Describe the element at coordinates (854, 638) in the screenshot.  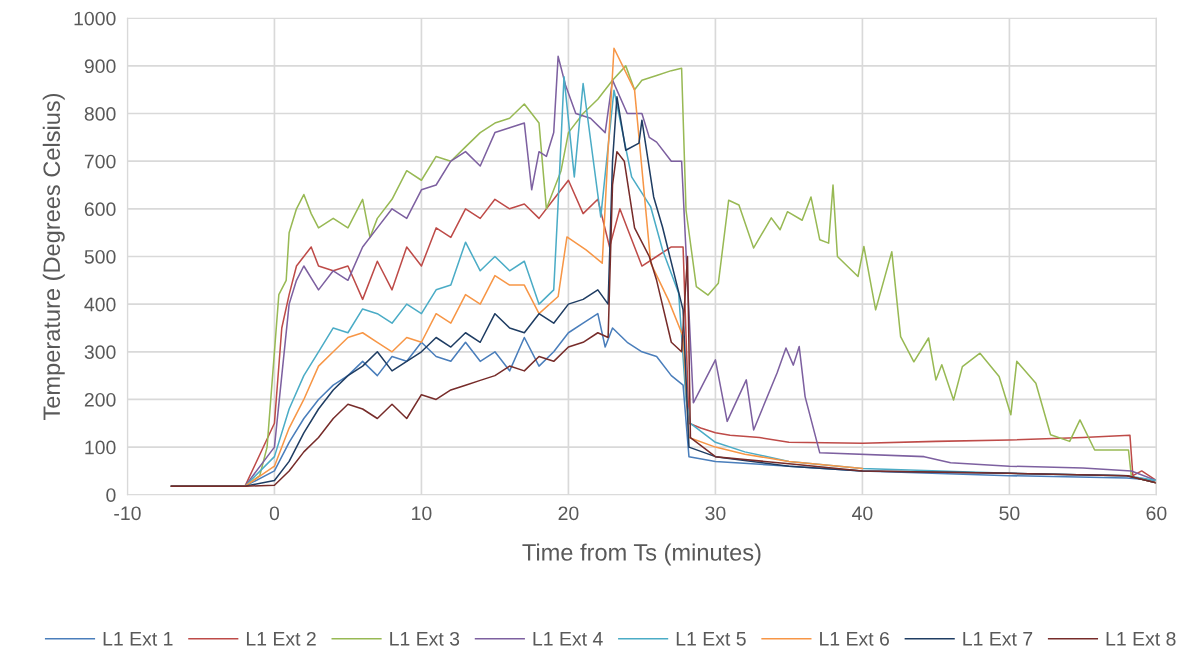
I see `legend-label: L1 Ext 6` at that location.